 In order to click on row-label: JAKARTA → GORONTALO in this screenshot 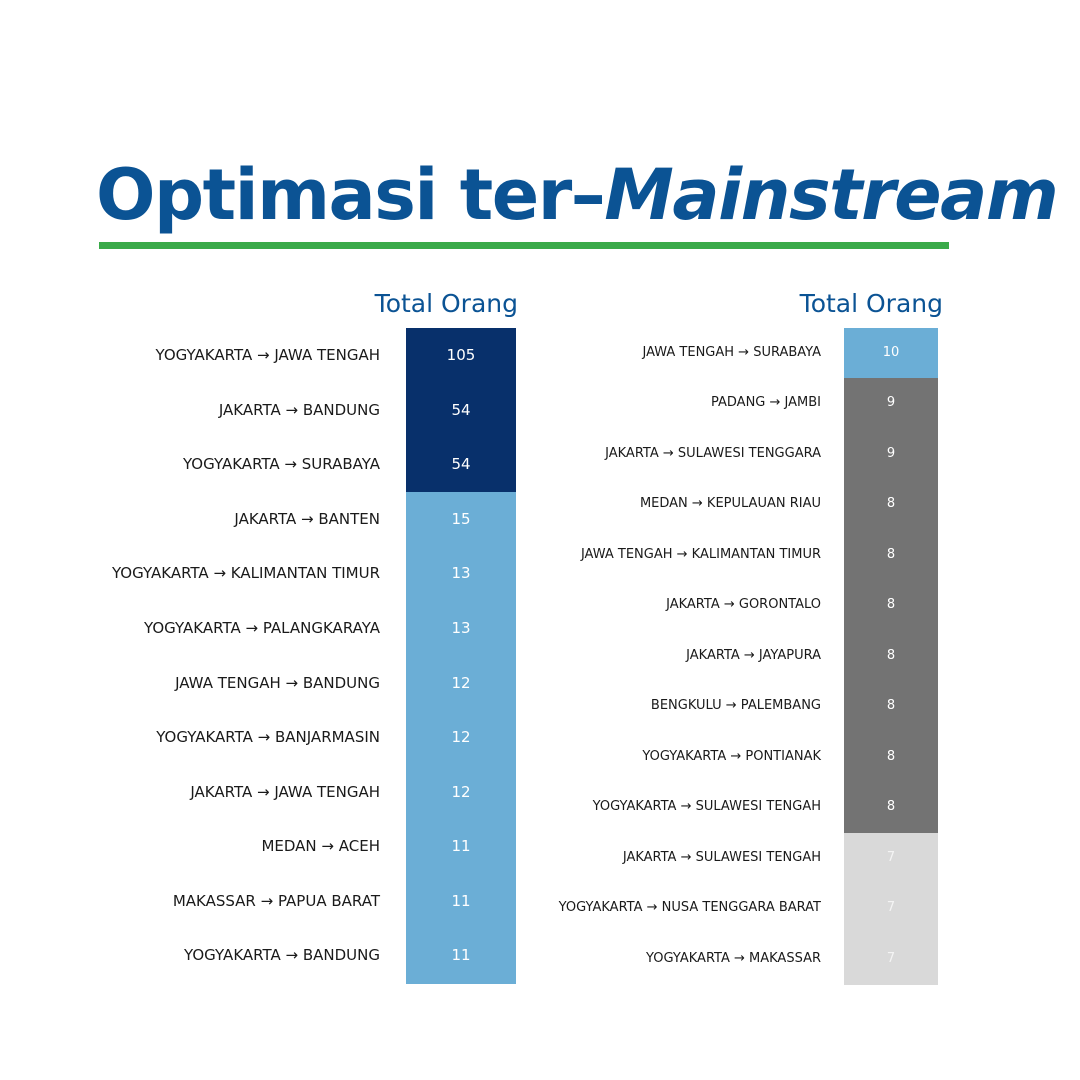, I will do `click(743, 605)`.